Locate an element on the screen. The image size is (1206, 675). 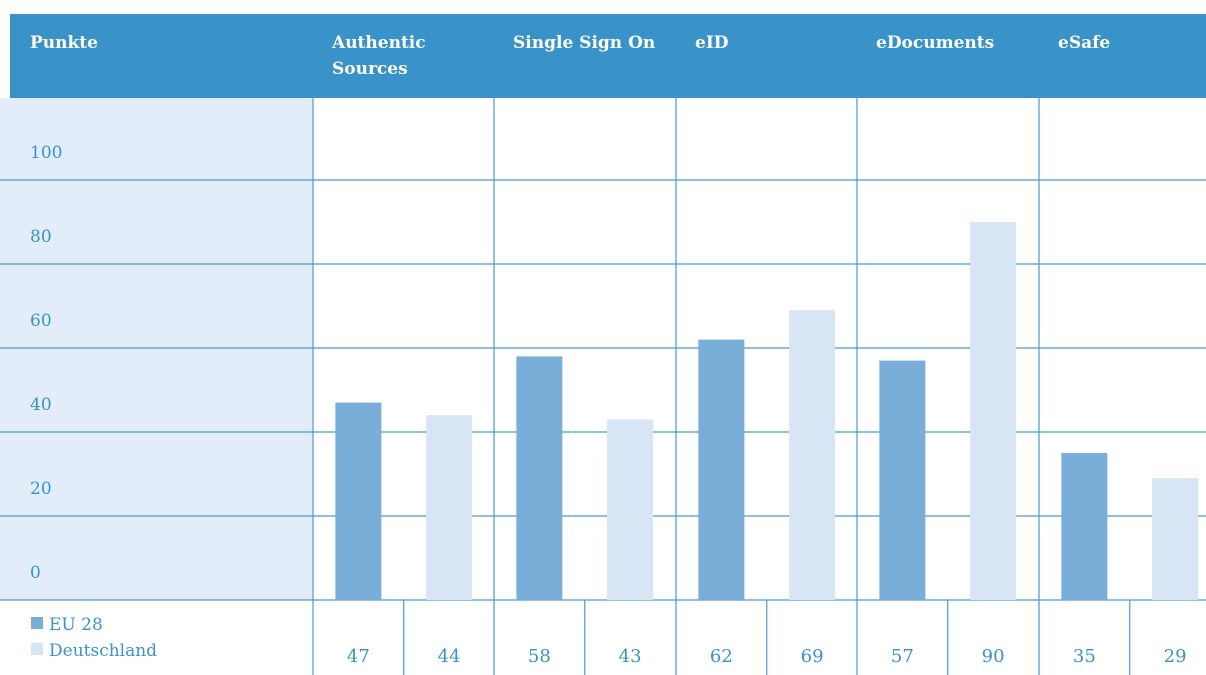
category-label-2-0: eID is located at coordinates (712, 43).